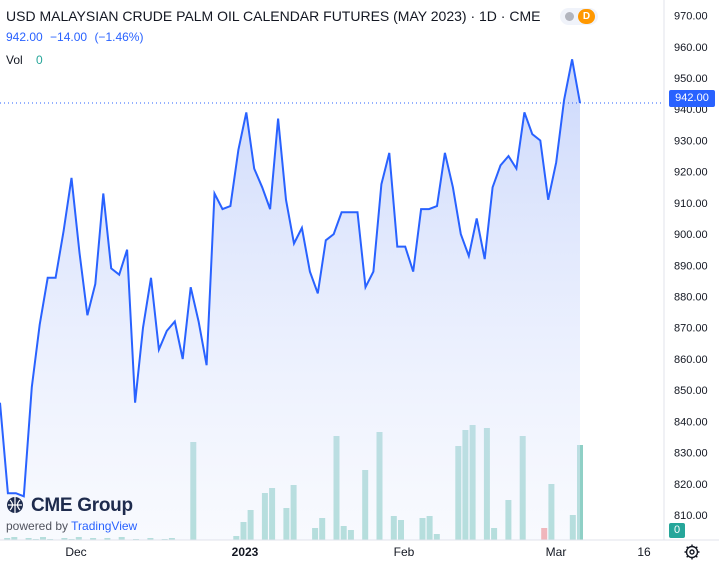  What do you see at coordinates (104, 526) in the screenshot?
I see `logo-tradingview: TradingView` at bounding box center [104, 526].